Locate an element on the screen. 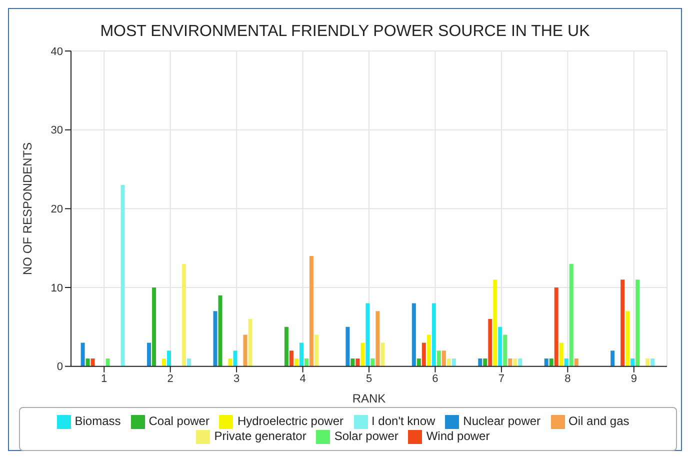 This screenshot has height=457, width=688. x-tick-label: 6 is located at coordinates (435, 379).